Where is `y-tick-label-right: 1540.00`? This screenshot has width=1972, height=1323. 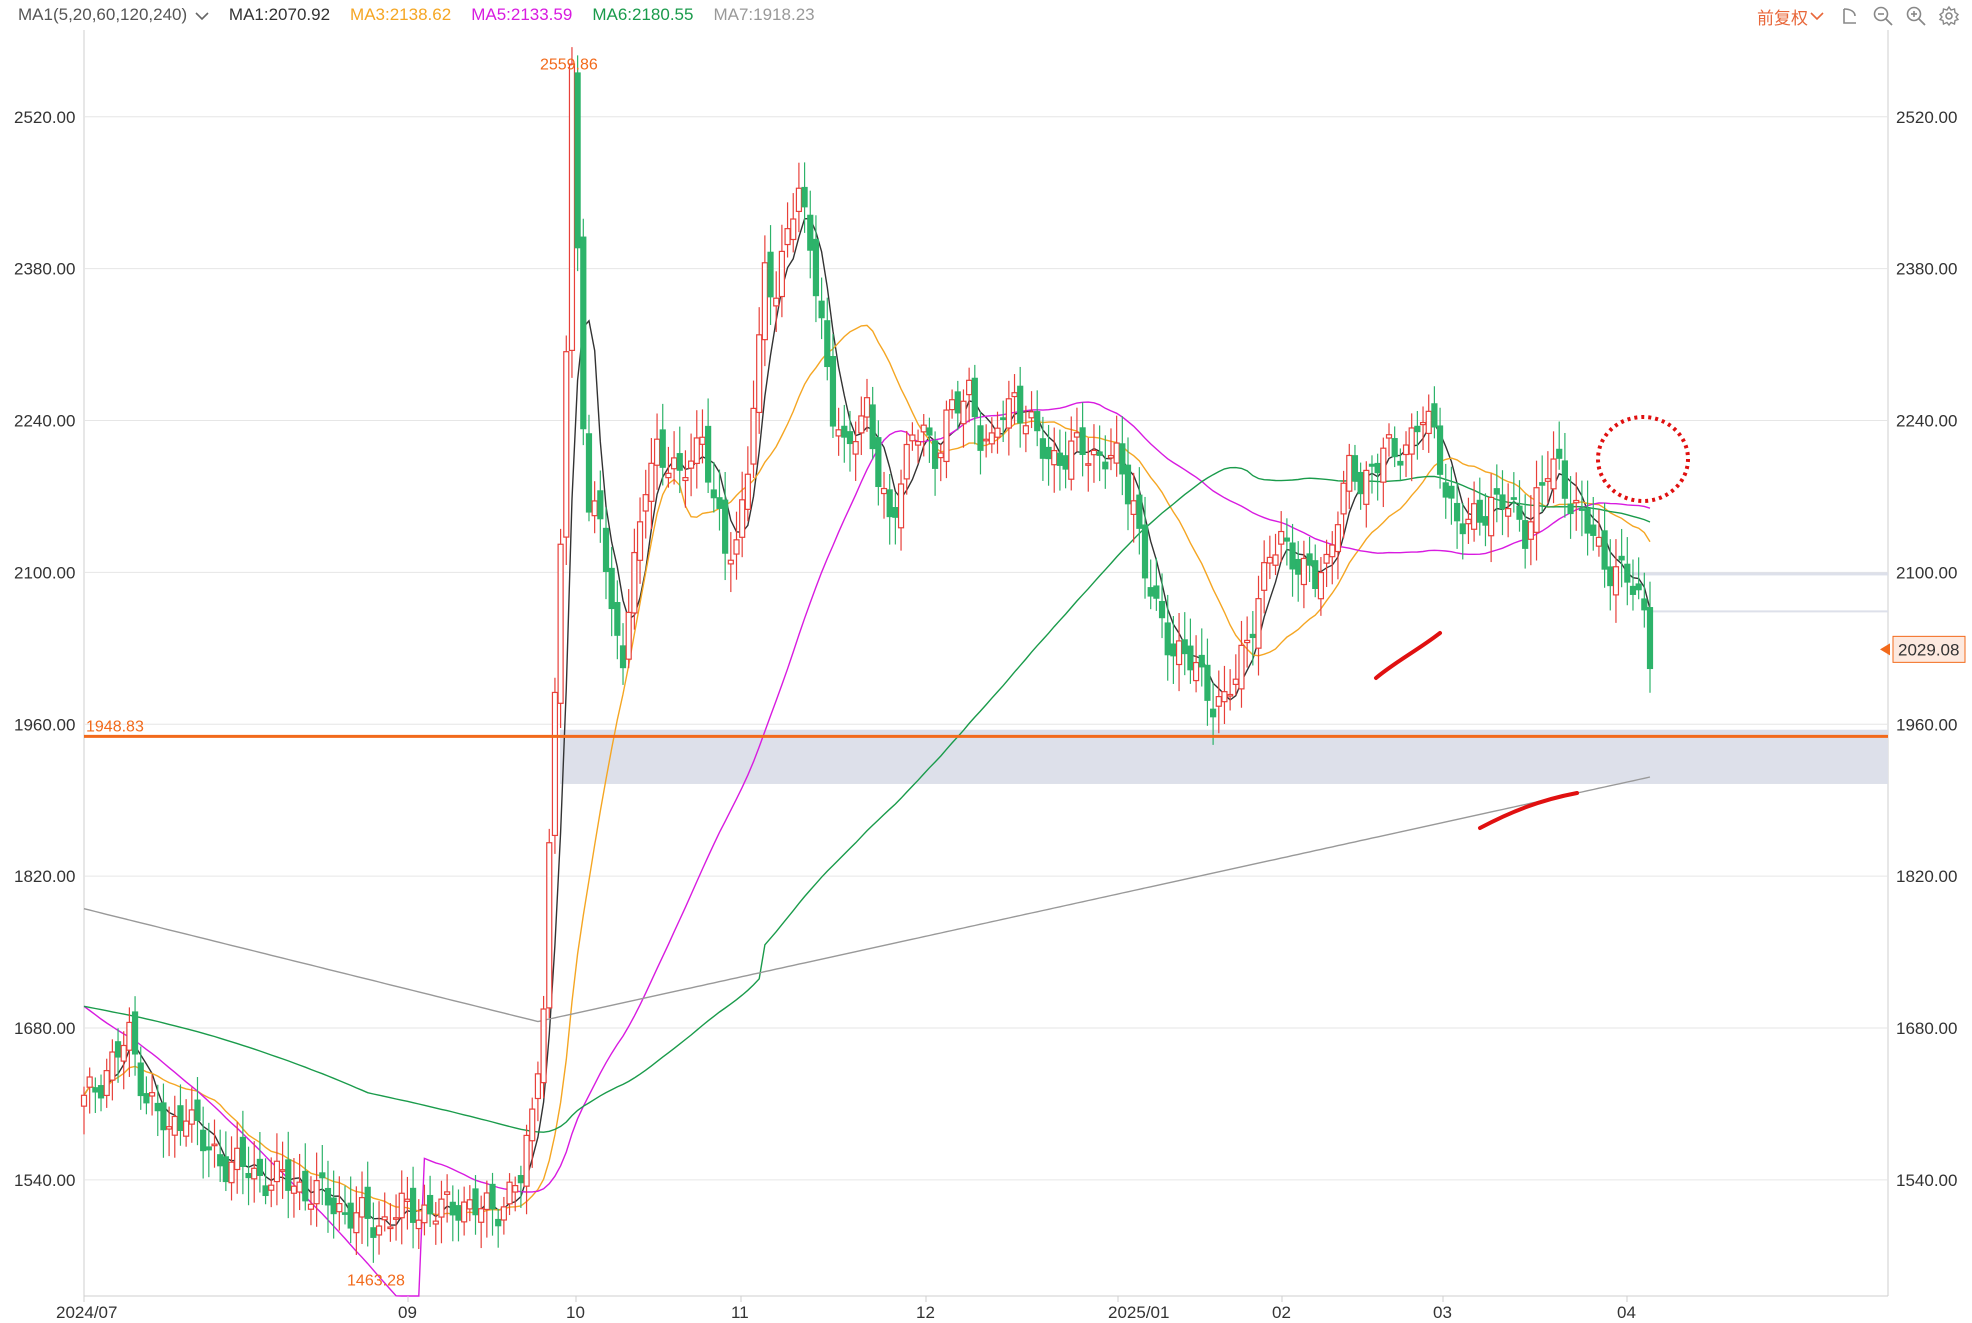 y-tick-label-right: 1540.00 is located at coordinates (1926, 1180).